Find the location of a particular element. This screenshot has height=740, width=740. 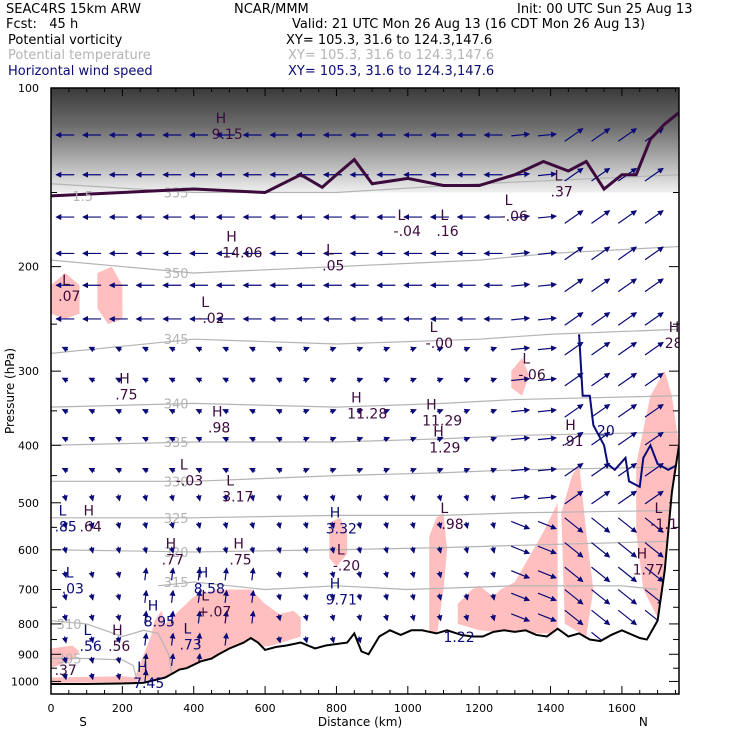

x-tick-label: 400 is located at coordinates (193, 708).